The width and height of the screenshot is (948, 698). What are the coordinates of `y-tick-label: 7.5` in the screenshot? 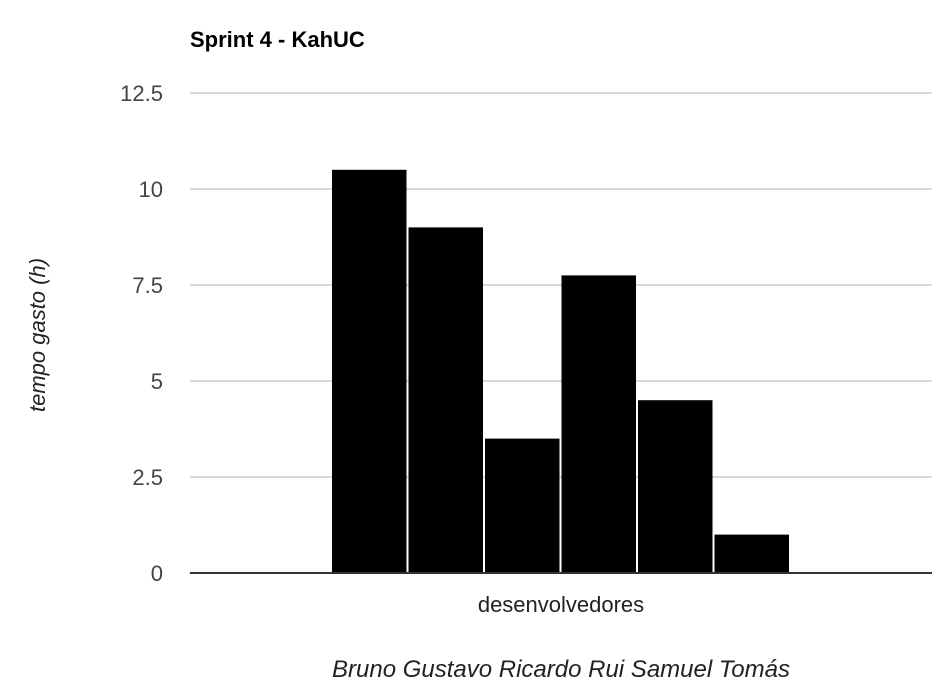 It's located at (147, 285).